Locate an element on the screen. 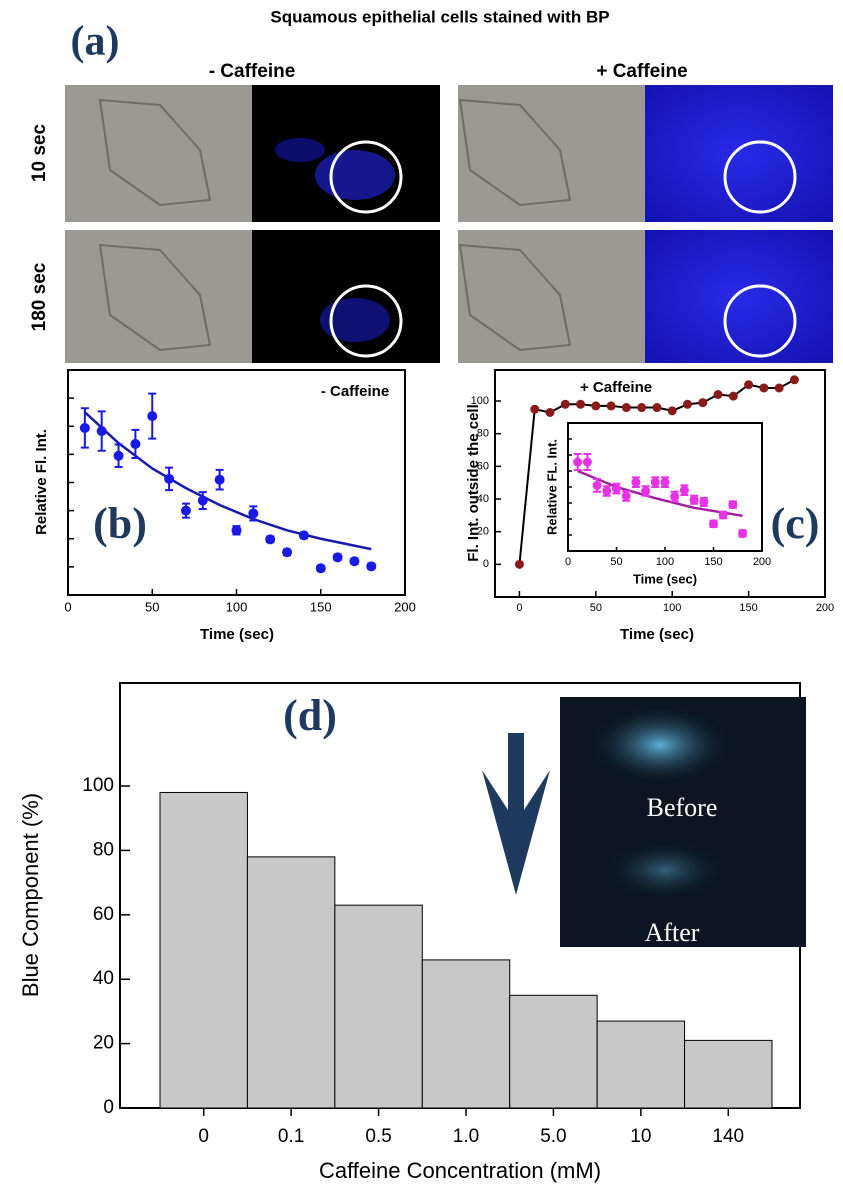 This screenshot has height=1189, width=843. x-tick-label: 1.0 is located at coordinates (466, 1136).